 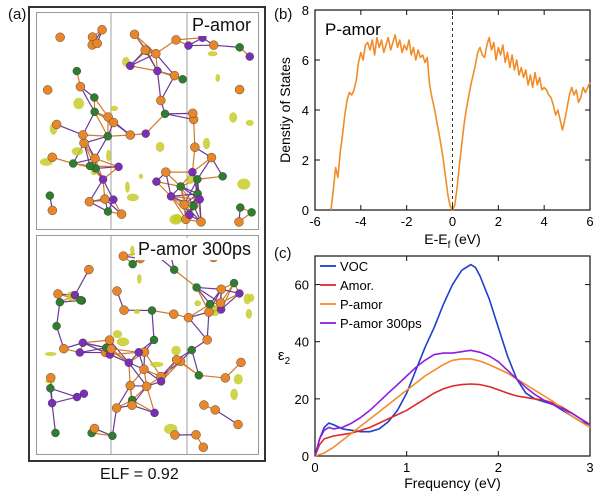 What do you see at coordinates (305, 160) in the screenshot?
I see `y-tick-label: 2` at bounding box center [305, 160].